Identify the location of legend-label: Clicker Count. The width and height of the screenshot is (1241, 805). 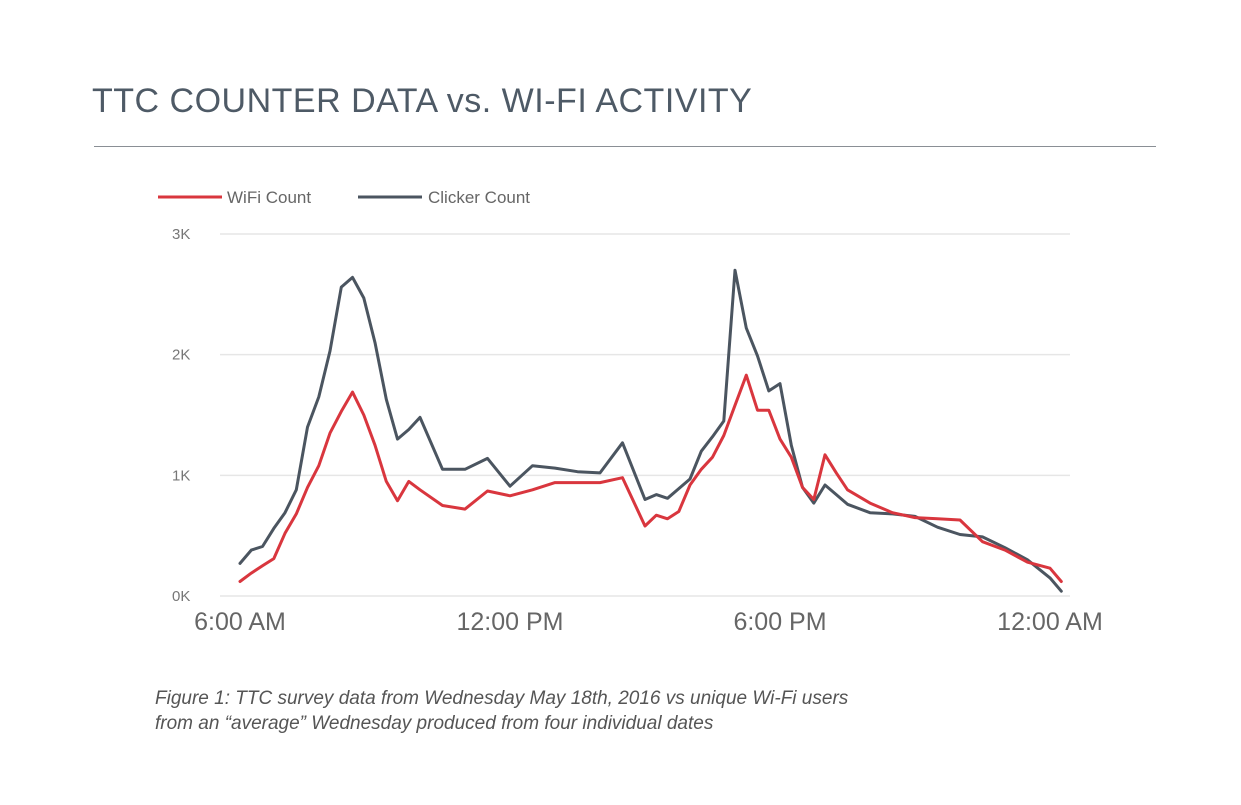
(479, 197).